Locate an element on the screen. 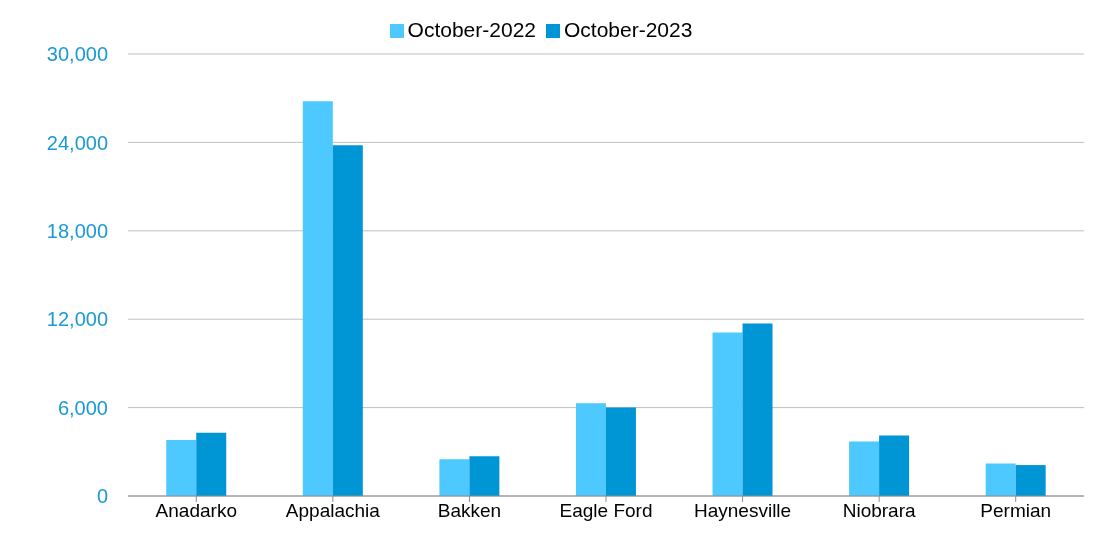  x-tick-label: Permian is located at coordinates (1016, 511).